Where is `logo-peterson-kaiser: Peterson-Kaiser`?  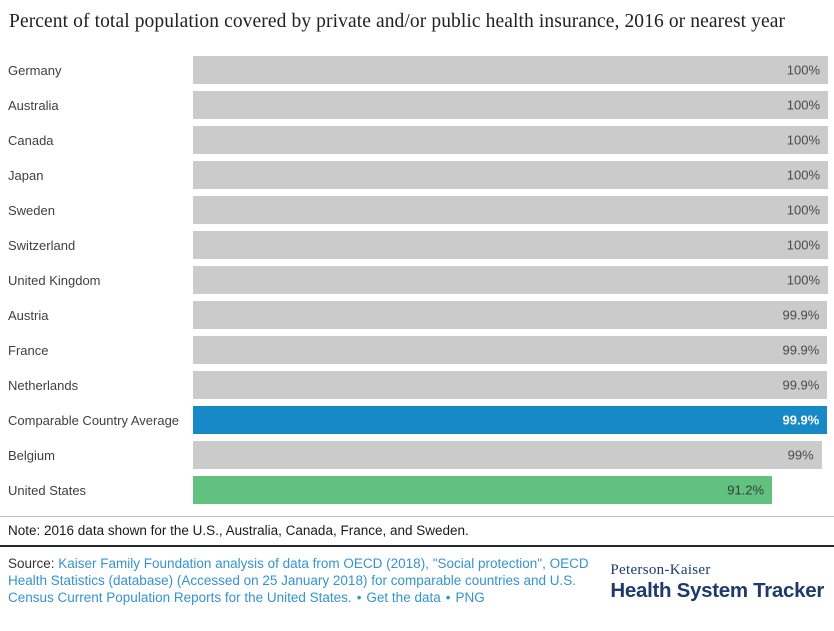 logo-peterson-kaiser: Peterson-Kaiser is located at coordinates (660, 569).